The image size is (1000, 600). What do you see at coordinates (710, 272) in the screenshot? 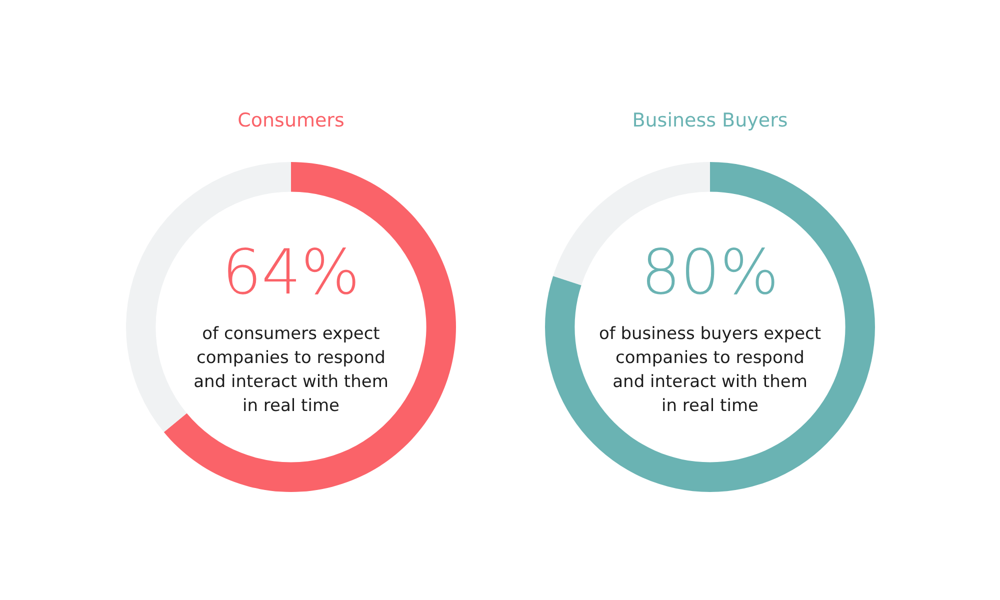
I see `data-label: 80%` at bounding box center [710, 272].